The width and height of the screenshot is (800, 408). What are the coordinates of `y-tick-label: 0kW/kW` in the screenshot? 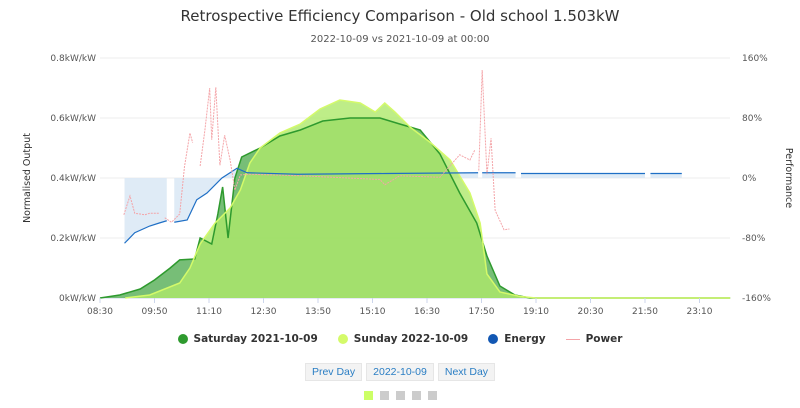 It's located at (77, 299).